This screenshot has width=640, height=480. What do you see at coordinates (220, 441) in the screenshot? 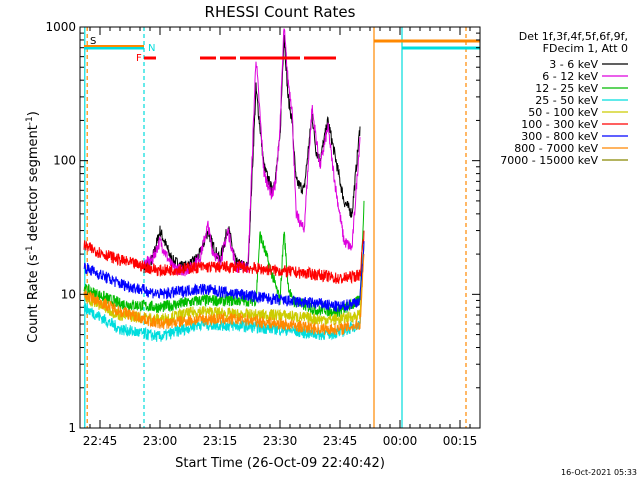
I see `x-tick-label-2: 23:15` at bounding box center [220, 441].